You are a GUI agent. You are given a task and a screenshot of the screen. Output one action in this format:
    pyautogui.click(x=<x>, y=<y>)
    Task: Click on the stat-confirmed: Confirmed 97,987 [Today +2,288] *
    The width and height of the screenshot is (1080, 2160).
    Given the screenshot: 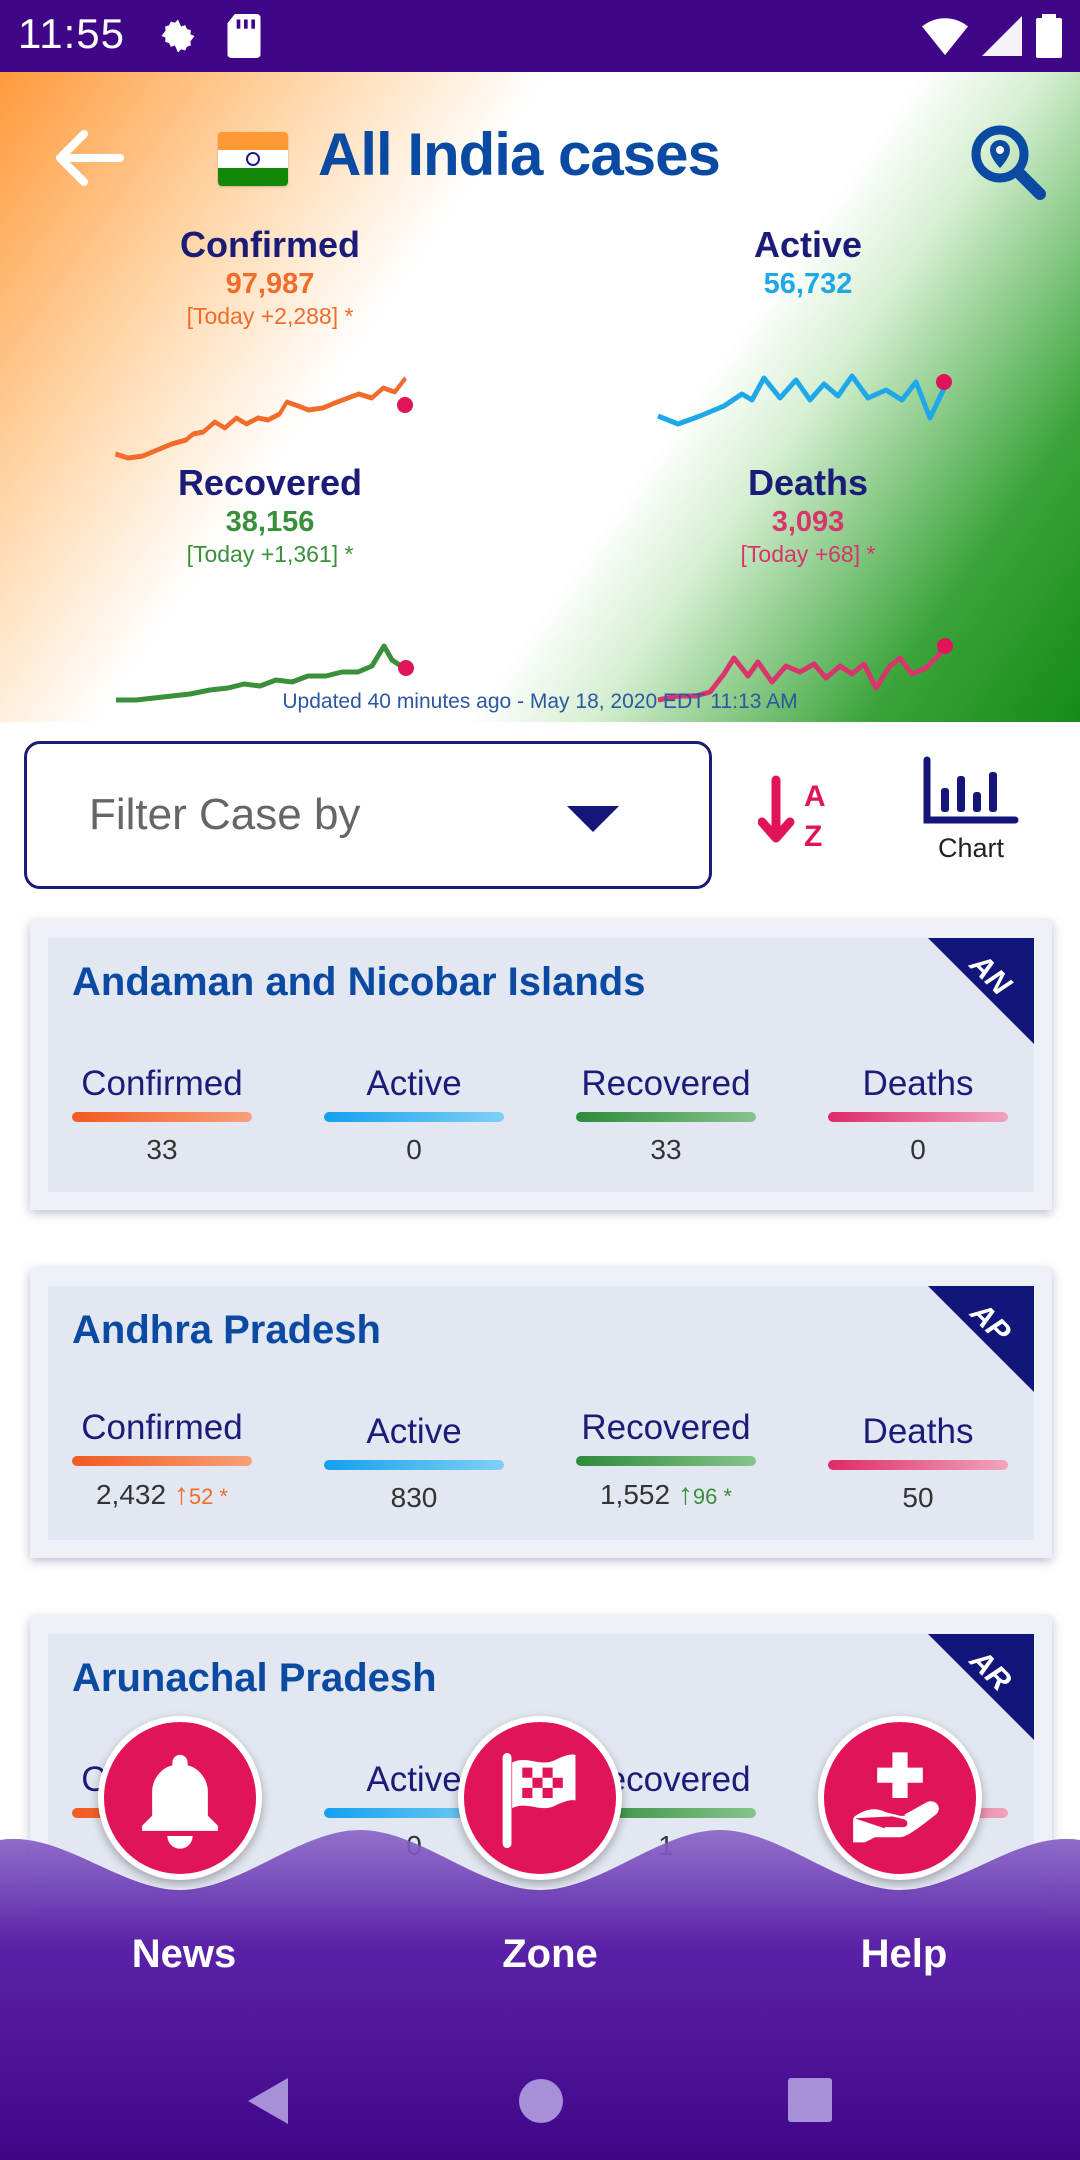 What is the action you would take?
    pyautogui.click(x=270, y=277)
    